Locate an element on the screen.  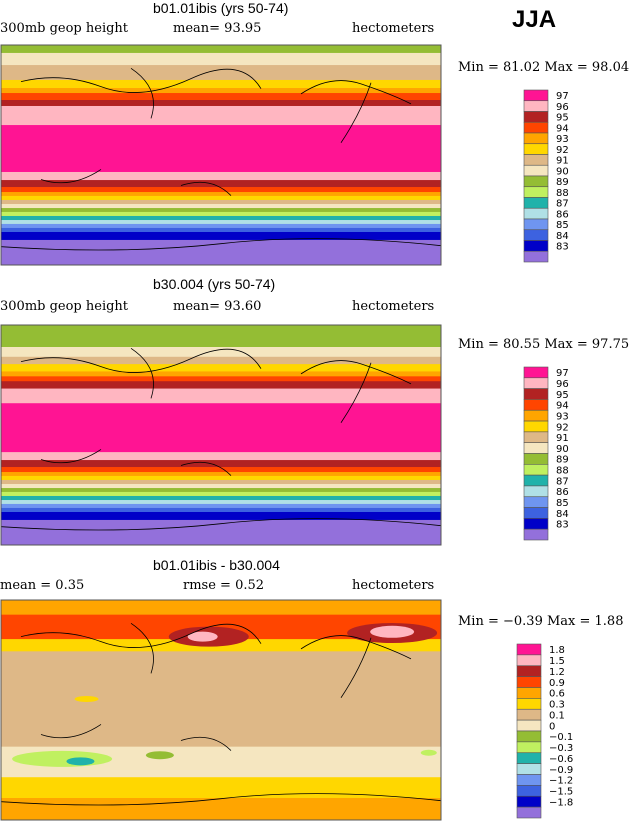
min-max-label: Min = 80.55 Max = 97.75 is located at coordinates (544, 344).